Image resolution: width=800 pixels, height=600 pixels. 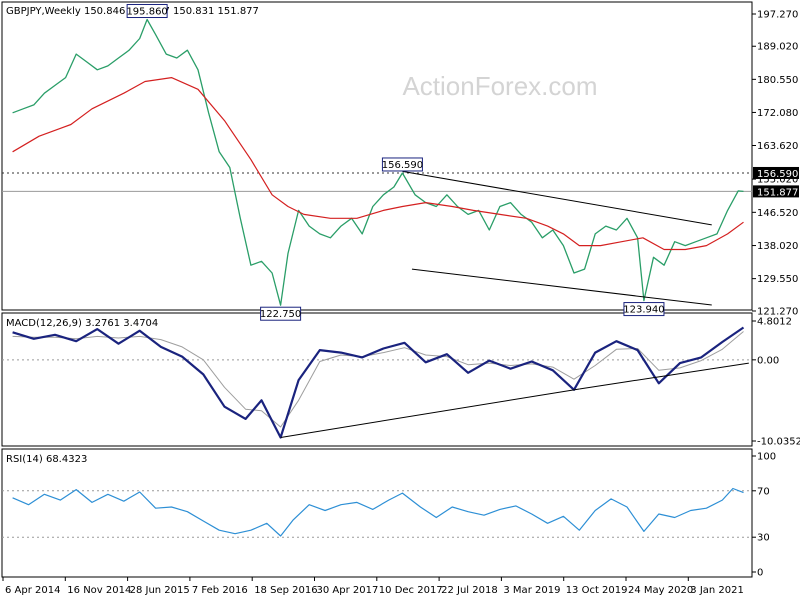 I want to click on price-y-tick-label-2: 180.550, so click(x=777, y=80).